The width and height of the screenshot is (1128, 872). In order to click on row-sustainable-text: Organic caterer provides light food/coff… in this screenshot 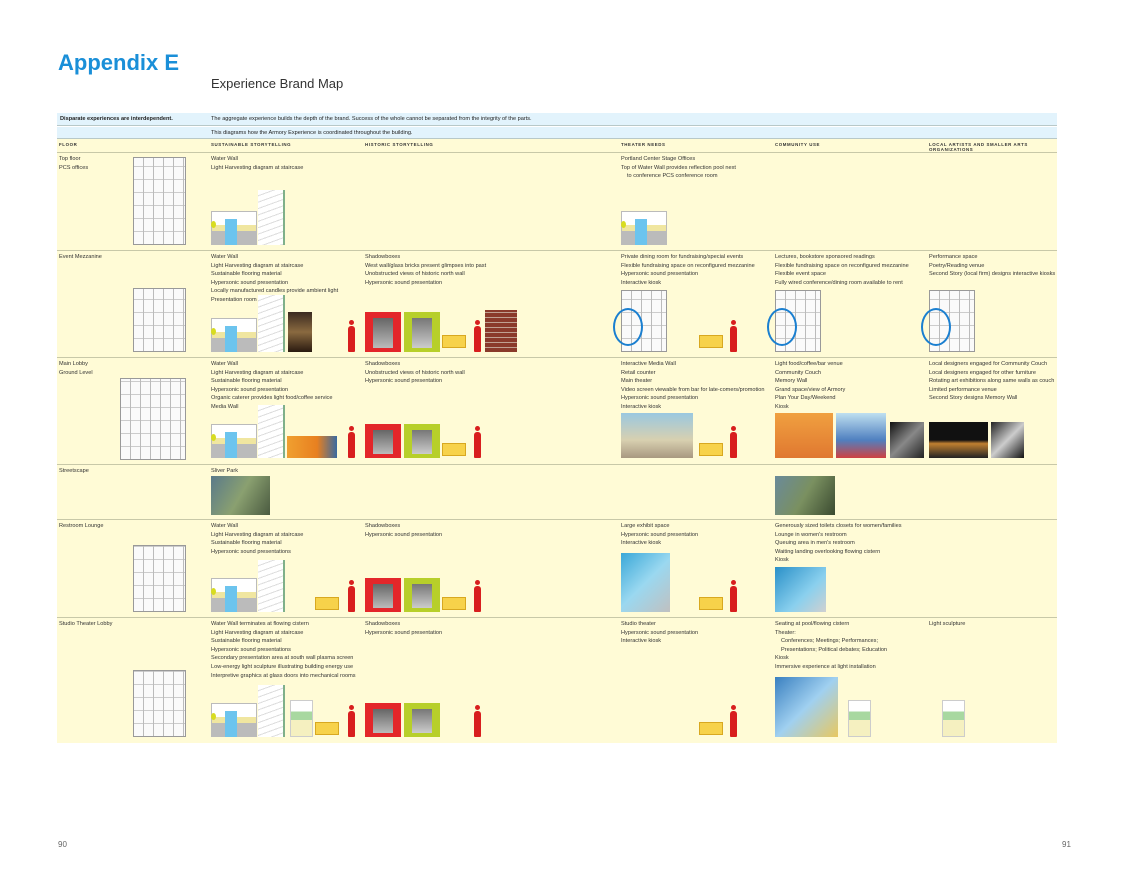, I will do `click(272, 398)`.